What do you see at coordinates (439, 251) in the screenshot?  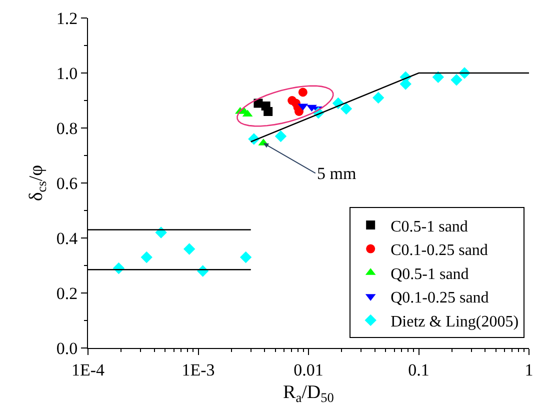 I see `legend-label: C0.1-0.25 sand` at bounding box center [439, 251].